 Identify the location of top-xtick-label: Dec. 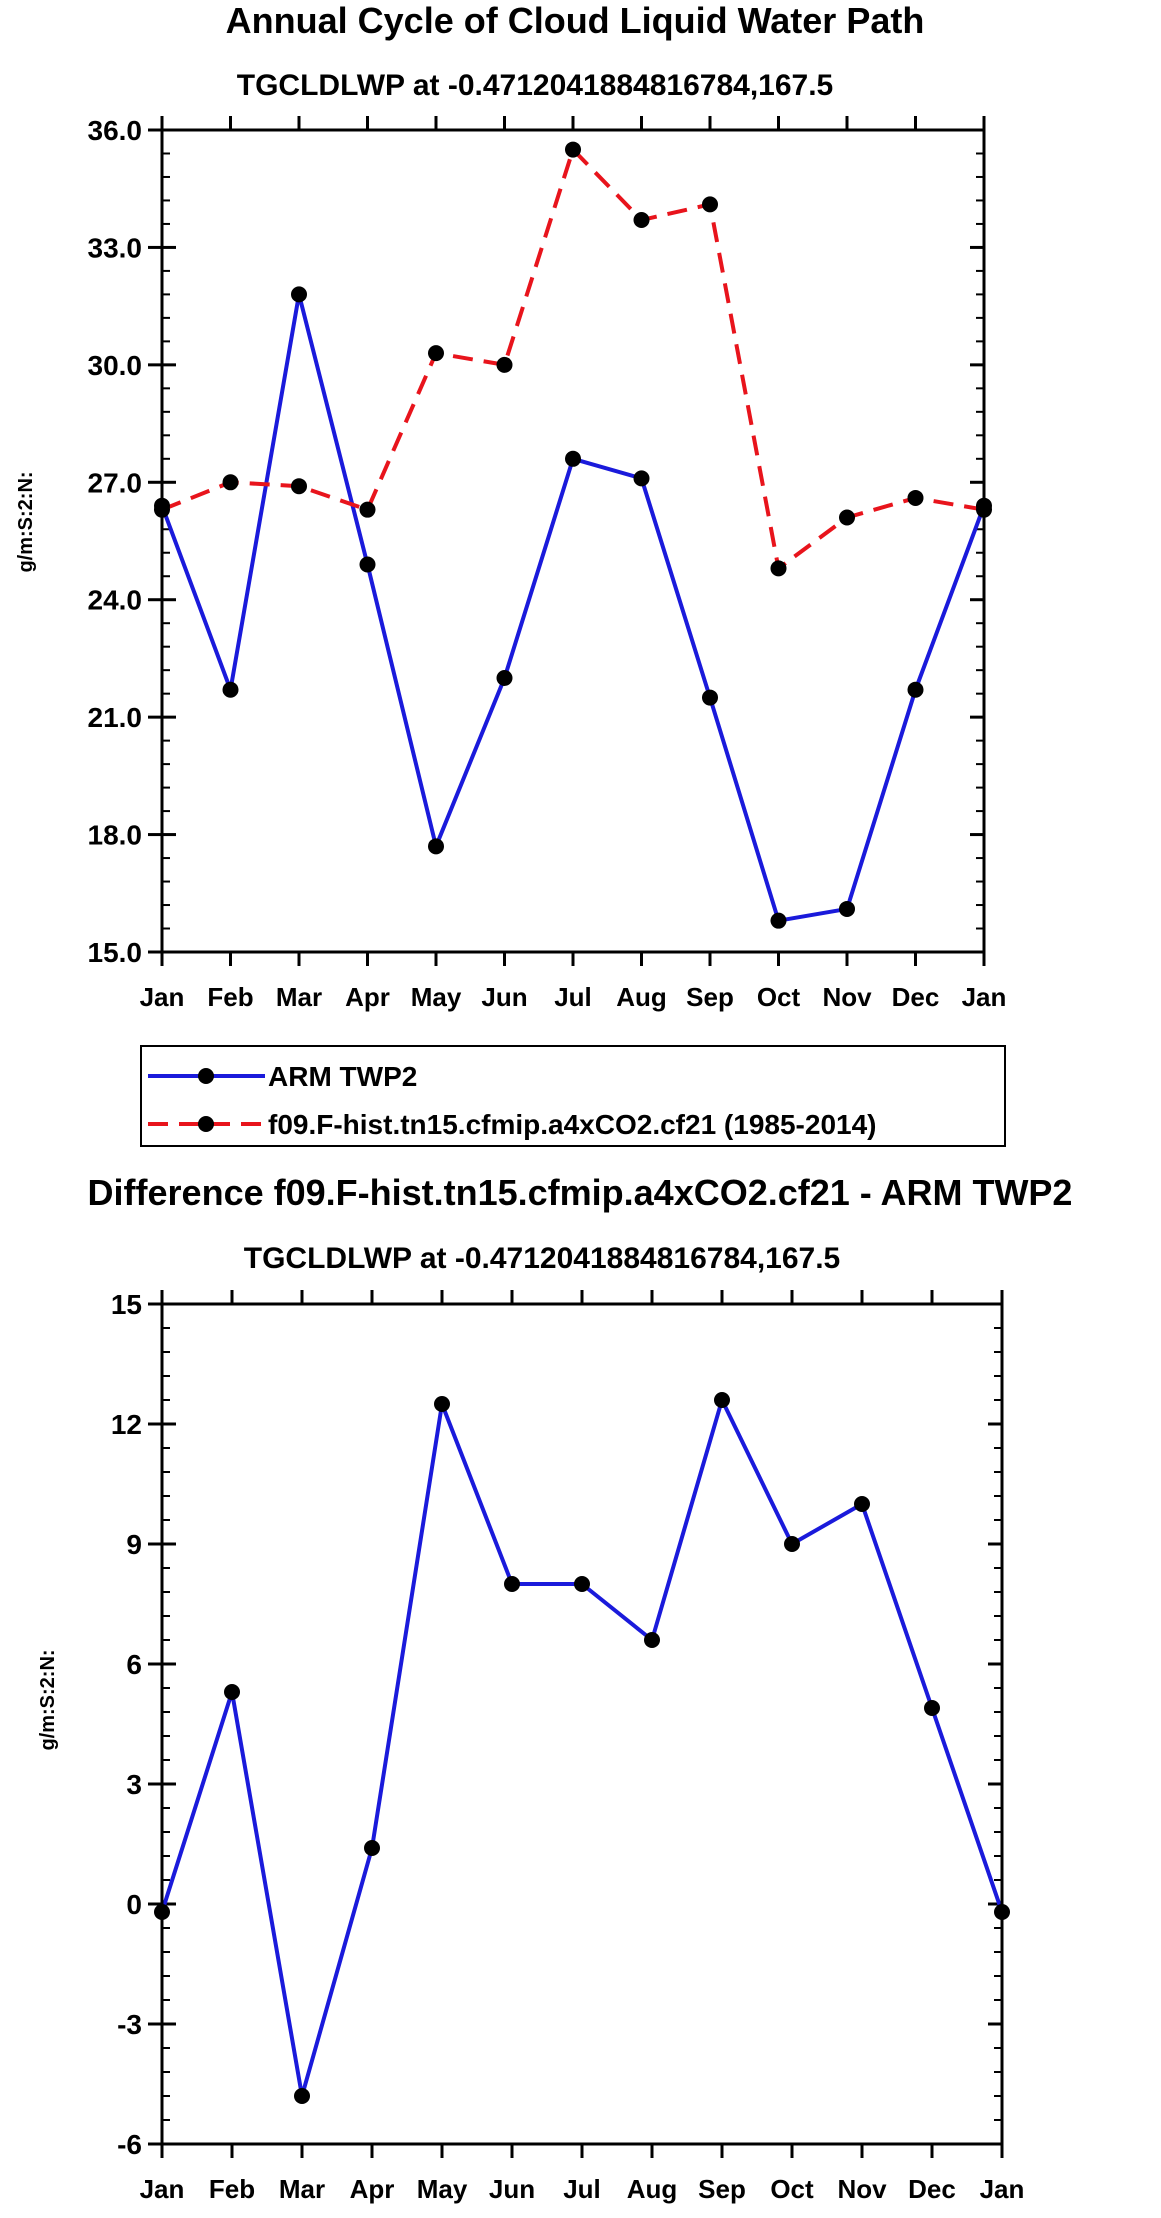
(916, 997).